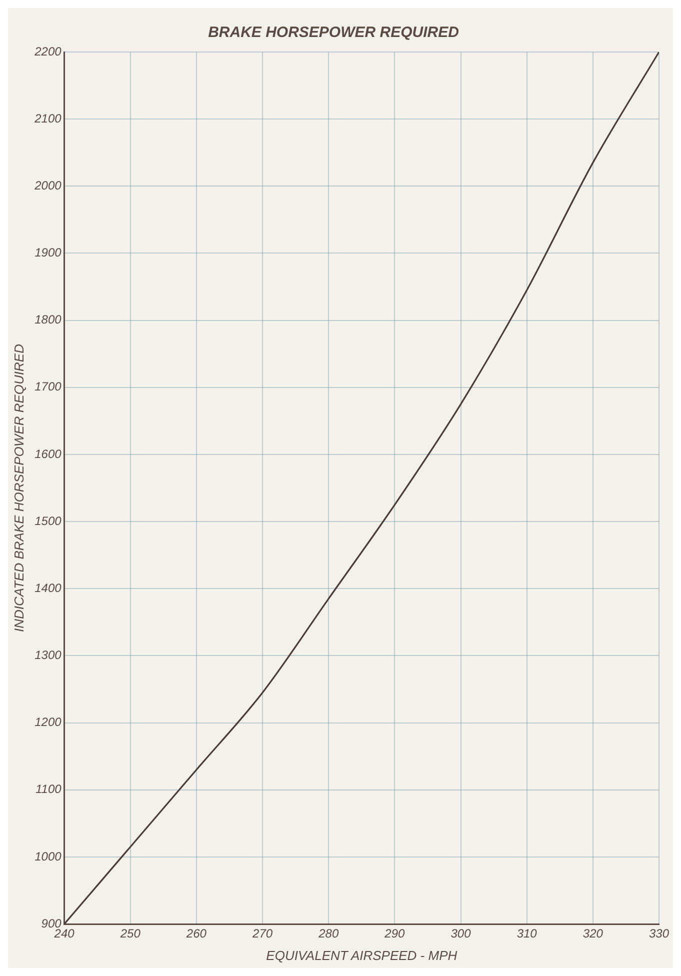 The height and width of the screenshot is (976, 681). Describe the element at coordinates (196, 933) in the screenshot. I see `x-tick-label: 260` at that location.